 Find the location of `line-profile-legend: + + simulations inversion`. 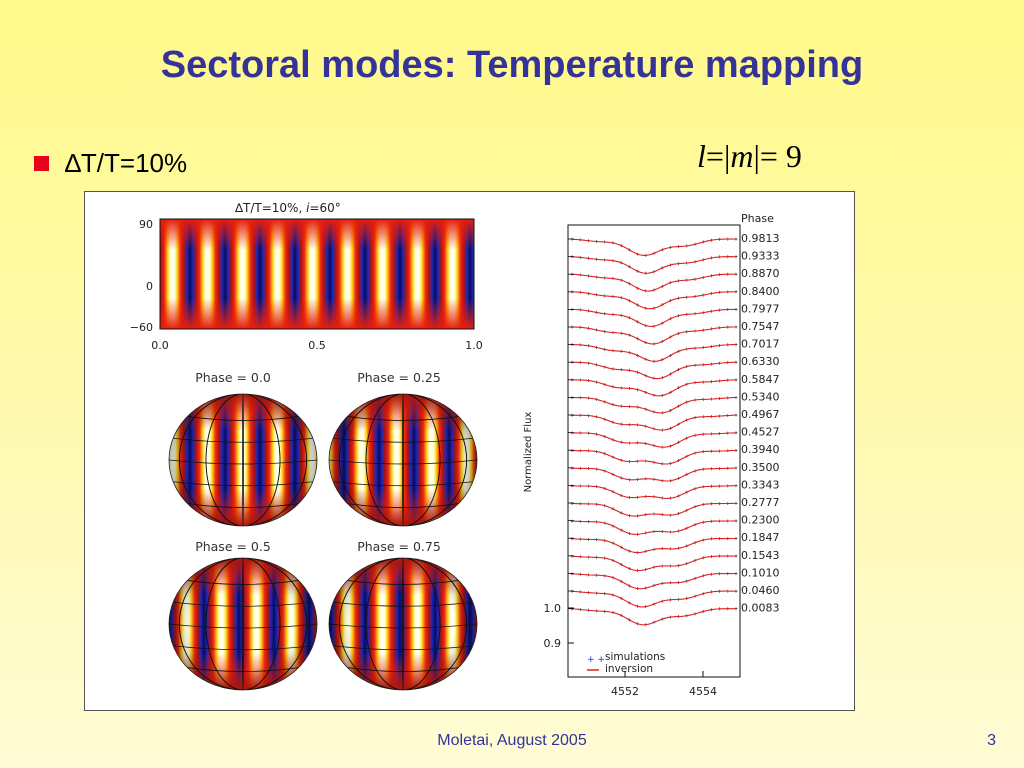

line-profile-legend: + + simulations inversion is located at coordinates (626, 663).